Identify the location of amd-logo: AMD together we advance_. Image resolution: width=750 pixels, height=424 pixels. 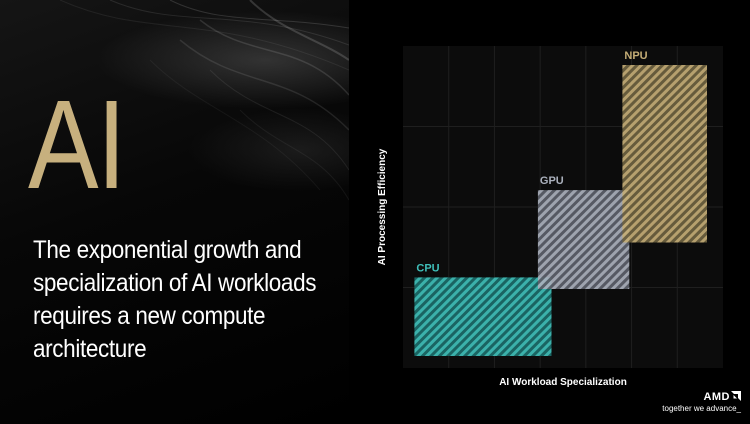
(696, 402).